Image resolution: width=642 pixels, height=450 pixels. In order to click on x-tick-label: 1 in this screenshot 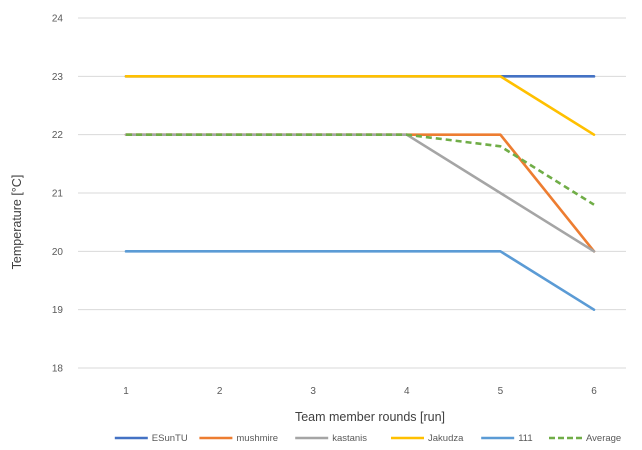, I will do `click(126, 391)`.